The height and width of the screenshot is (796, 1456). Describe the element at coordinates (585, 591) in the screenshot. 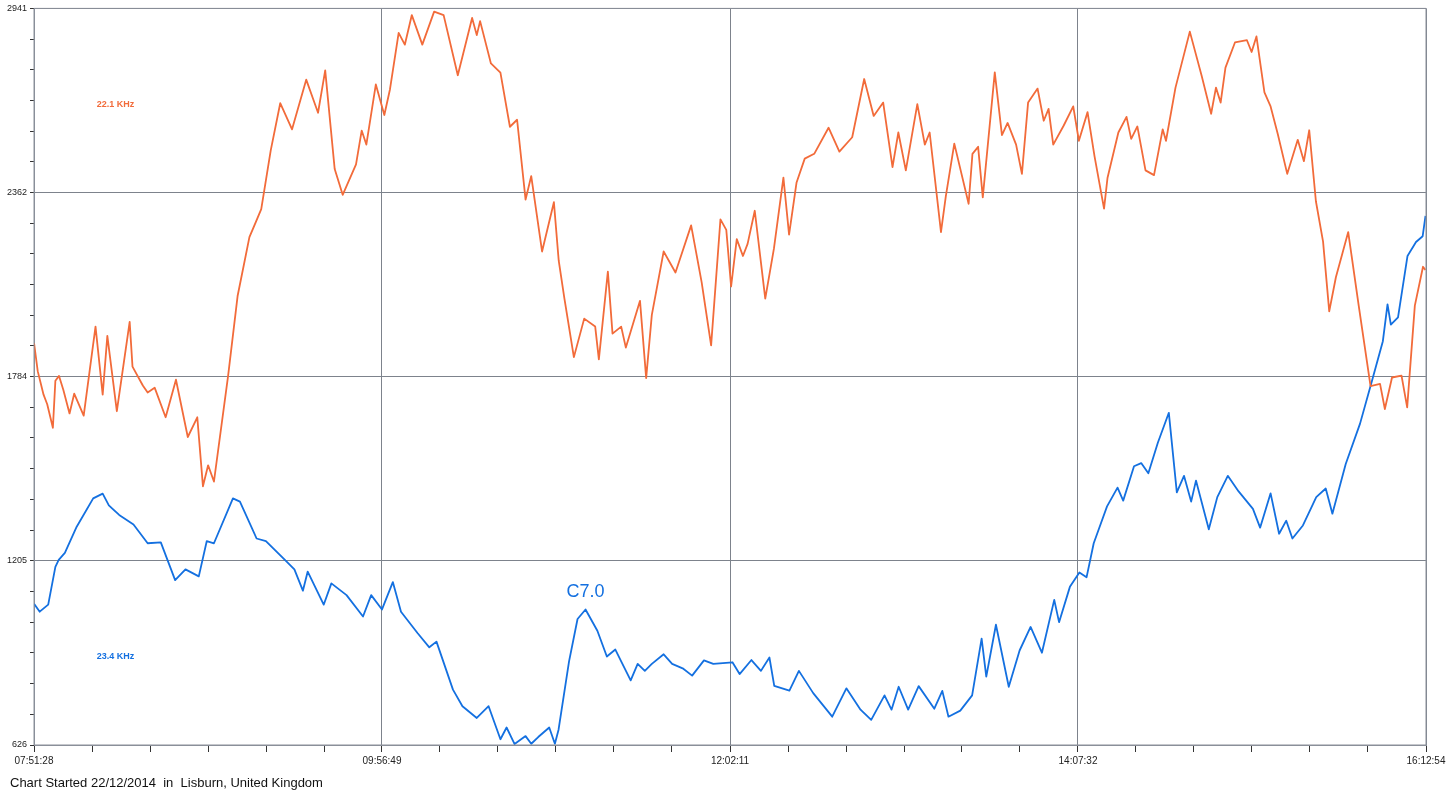

I see `annotation: C7.0` at that location.